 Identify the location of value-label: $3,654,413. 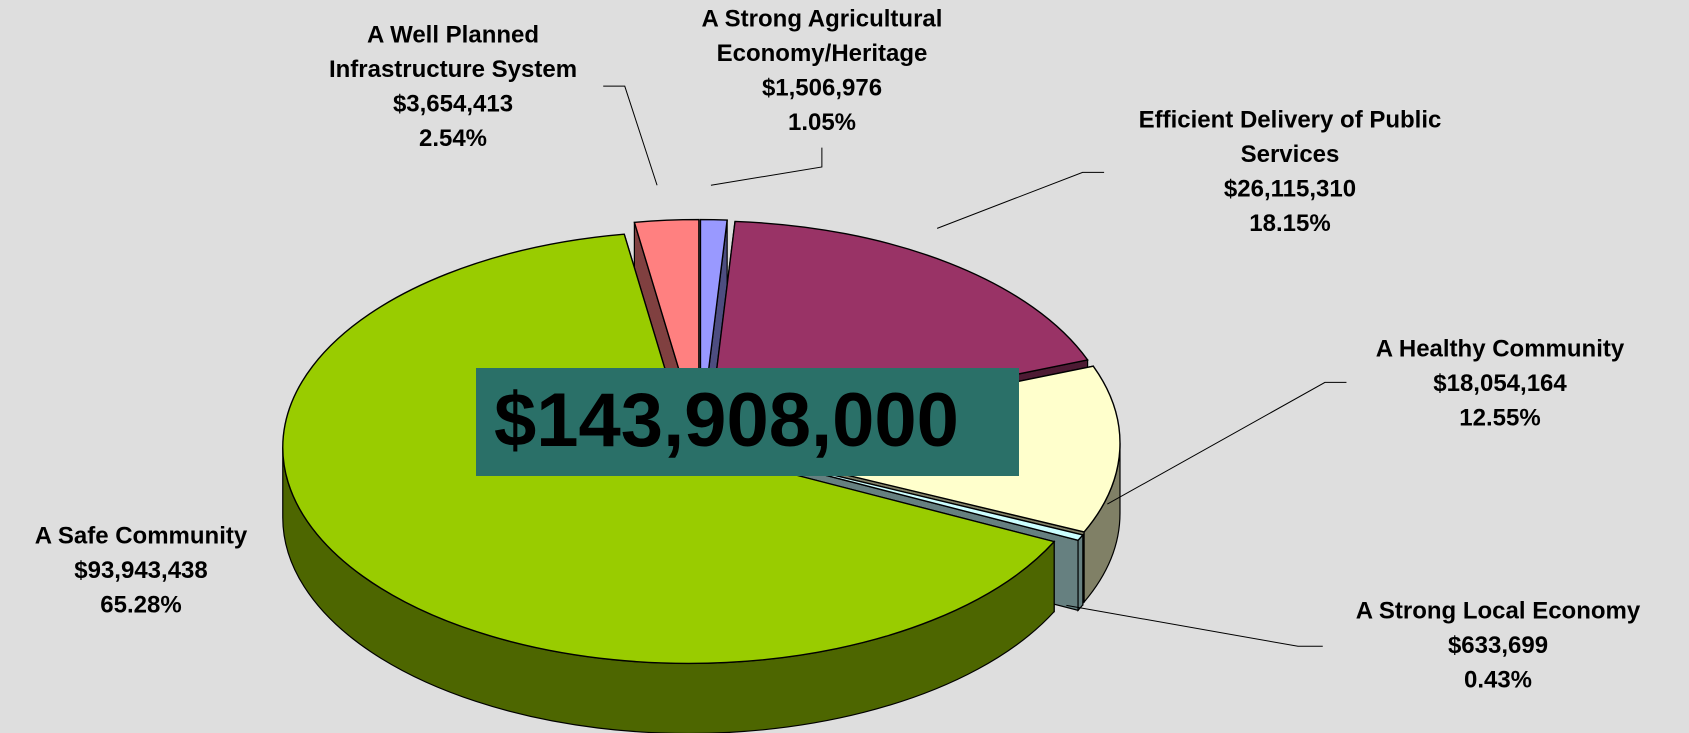
(453, 103).